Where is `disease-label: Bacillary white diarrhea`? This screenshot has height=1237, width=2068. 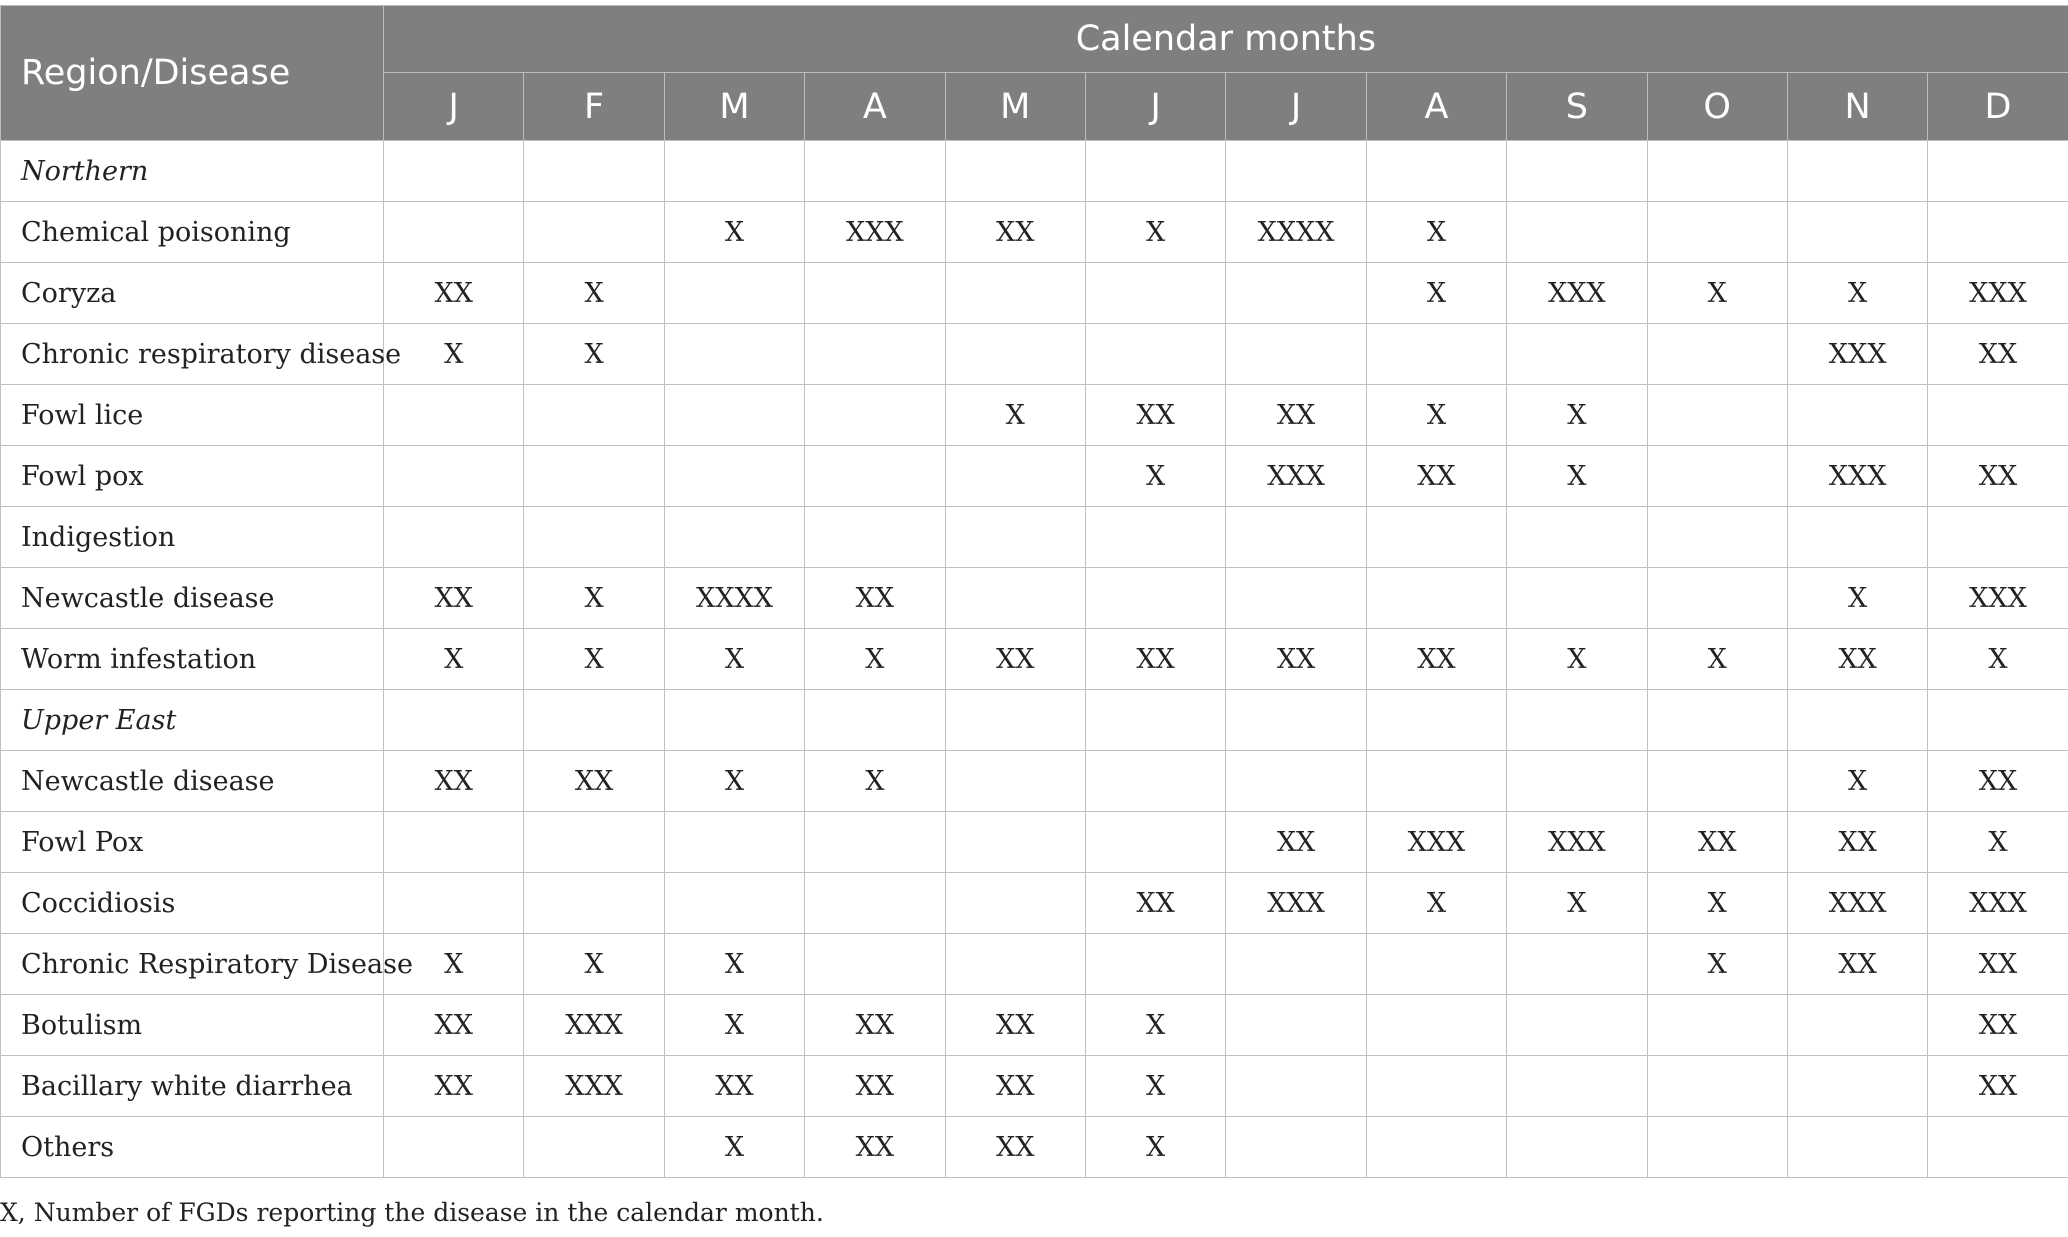 disease-label: Bacillary white diarrhea is located at coordinates (192, 1086).